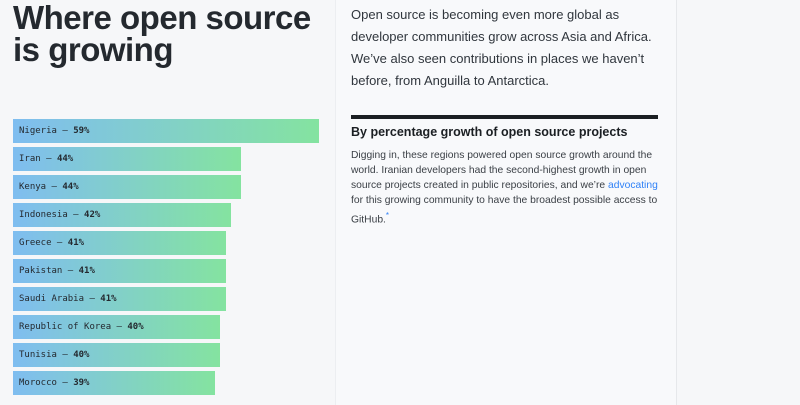 This screenshot has width=800, height=405. I want to click on bar-label: Saudi Arabia — 41%, so click(68, 299).